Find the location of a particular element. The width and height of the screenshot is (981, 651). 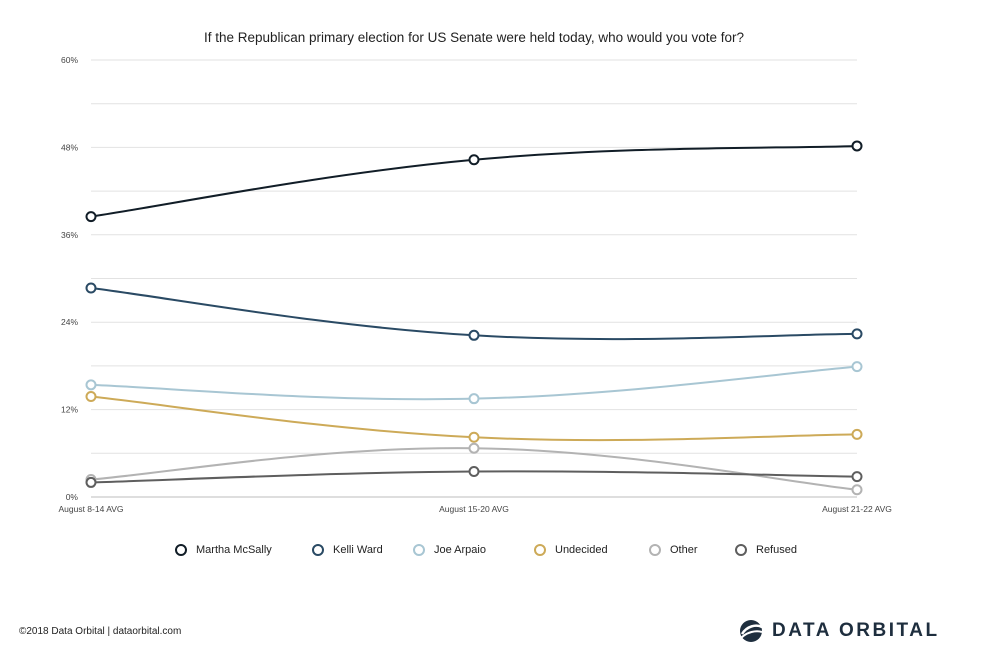

brand-logo: DATA ORBITAL is located at coordinates (839, 631).